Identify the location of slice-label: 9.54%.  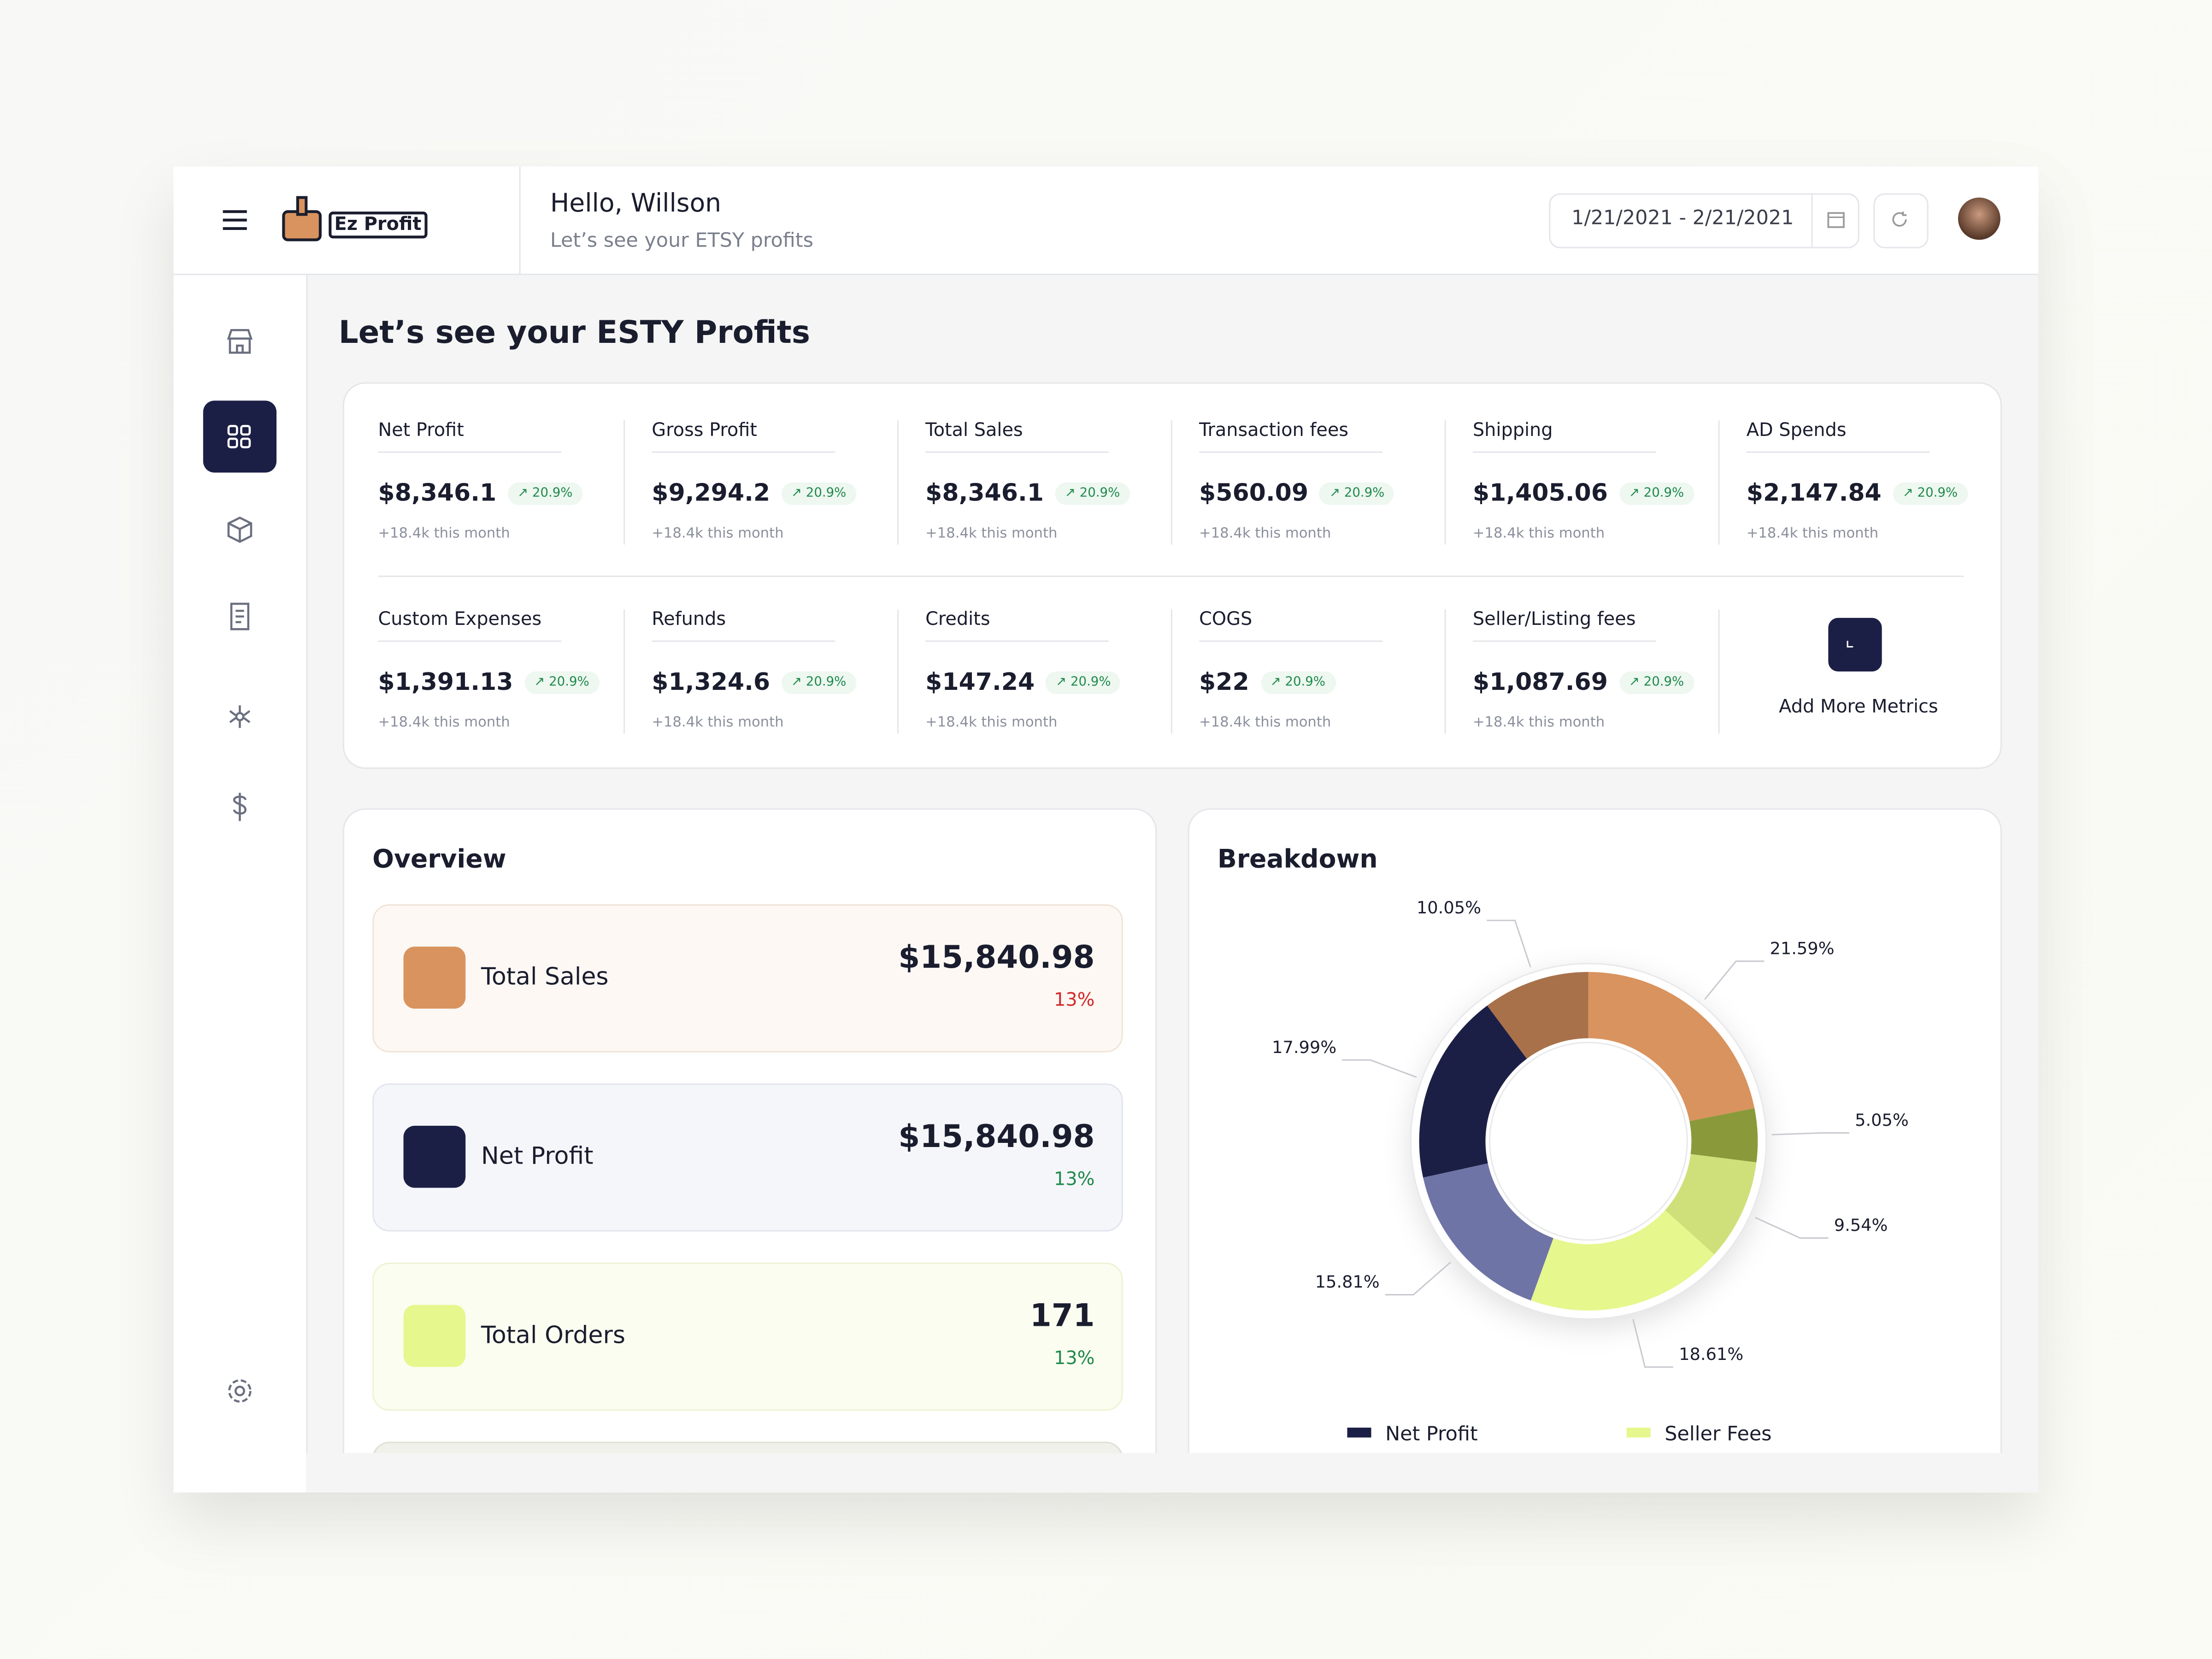
(1861, 1225).